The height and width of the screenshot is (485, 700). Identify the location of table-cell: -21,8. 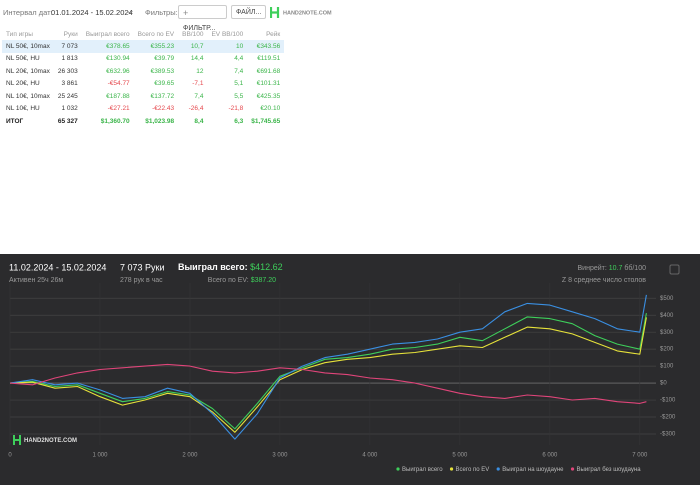
(236, 109).